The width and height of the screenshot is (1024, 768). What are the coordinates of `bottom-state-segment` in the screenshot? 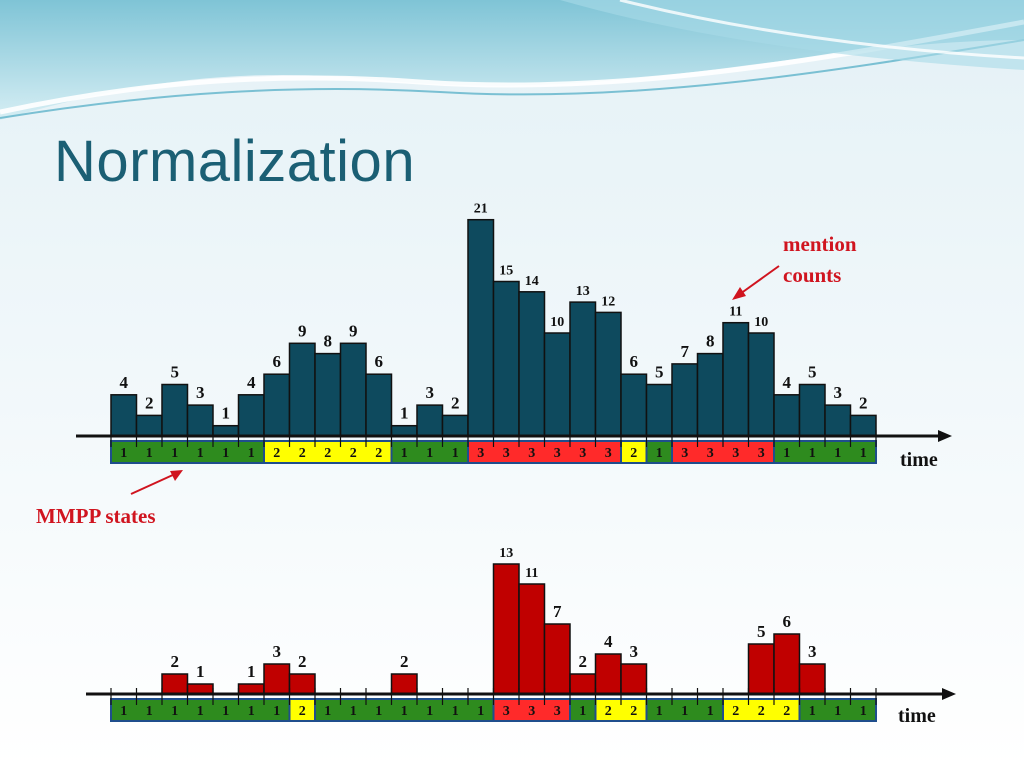 It's located at (837, 710).